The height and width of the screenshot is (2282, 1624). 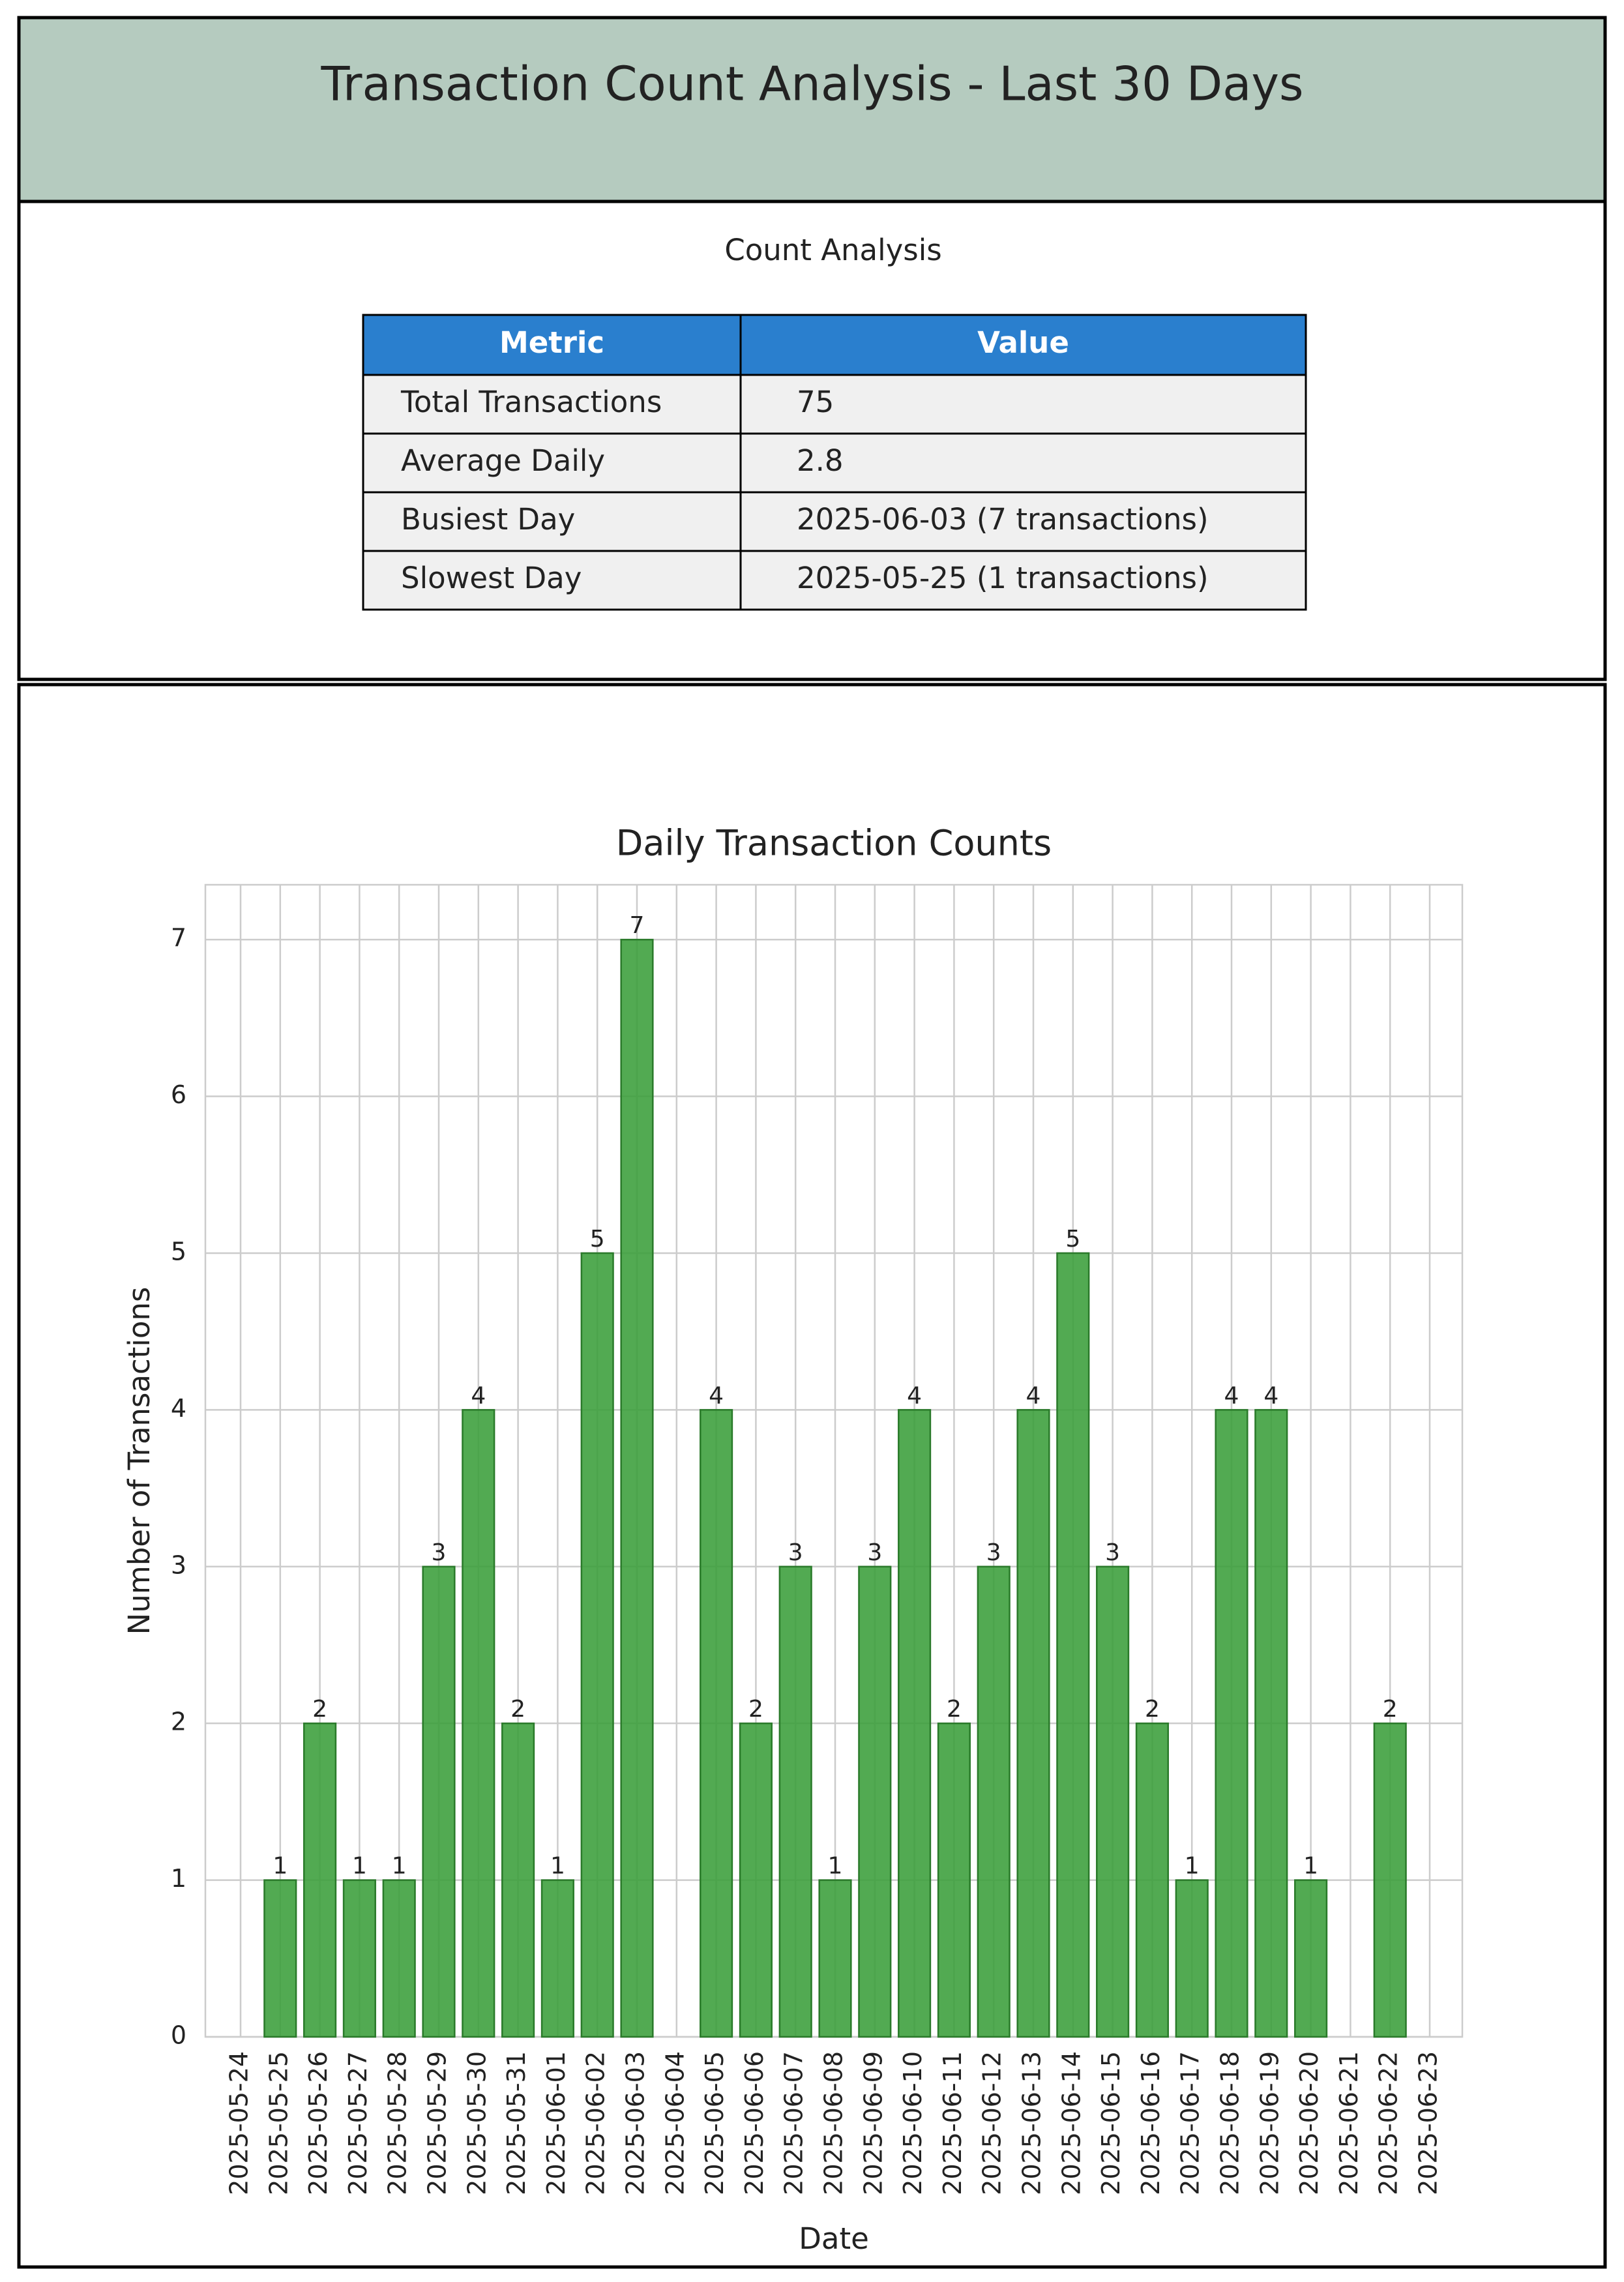 I want to click on table-title: Count Analysis, so click(x=832, y=250).